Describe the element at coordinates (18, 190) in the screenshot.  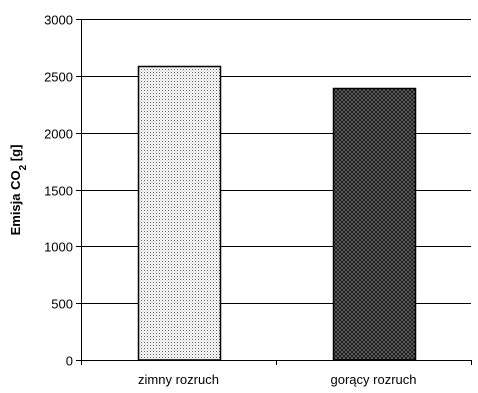
I see `y-axis-title: Emisja CO2 [g]` at that location.